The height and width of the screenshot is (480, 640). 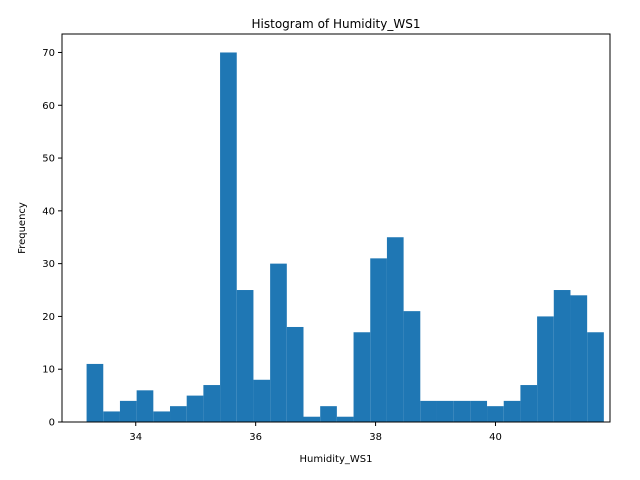 What do you see at coordinates (48, 106) in the screenshot?
I see `y-tick-label: 60` at bounding box center [48, 106].